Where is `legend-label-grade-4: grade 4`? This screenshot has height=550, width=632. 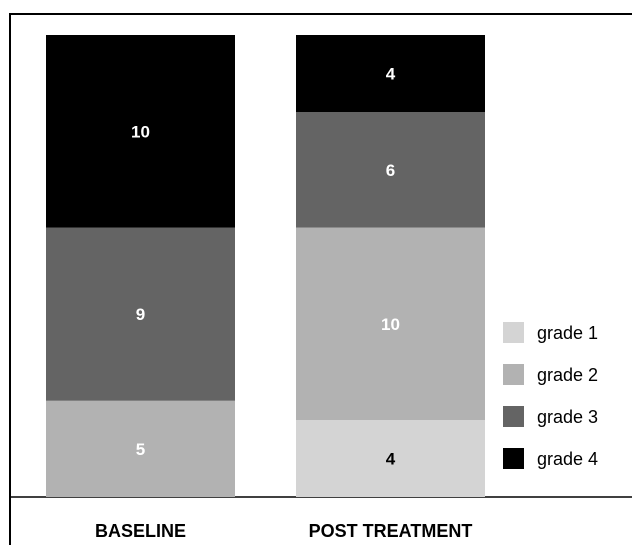 legend-label-grade-4: grade 4 is located at coordinates (567, 459).